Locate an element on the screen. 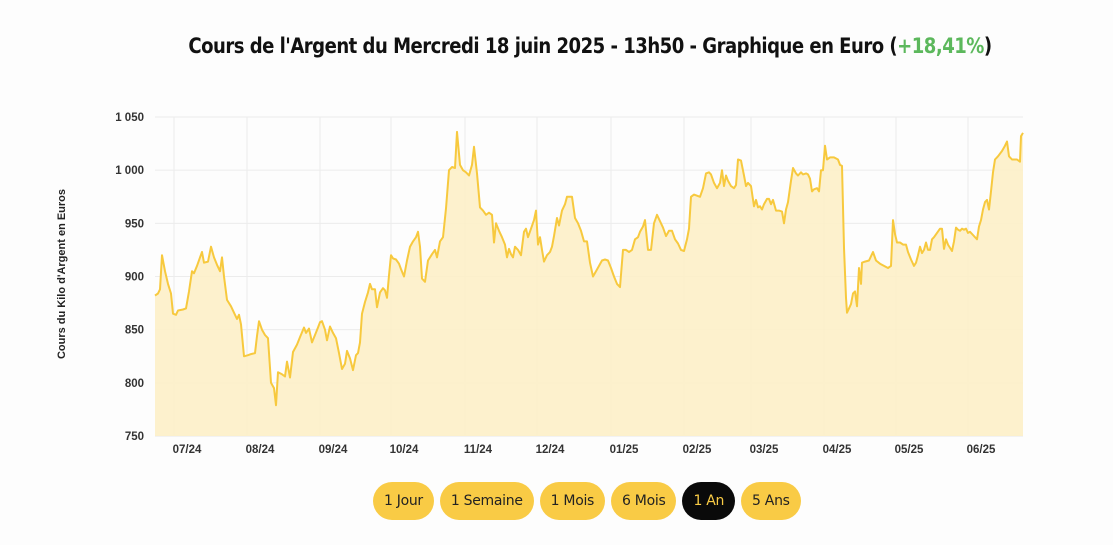  x-tick-label: 05/25 is located at coordinates (909, 450).